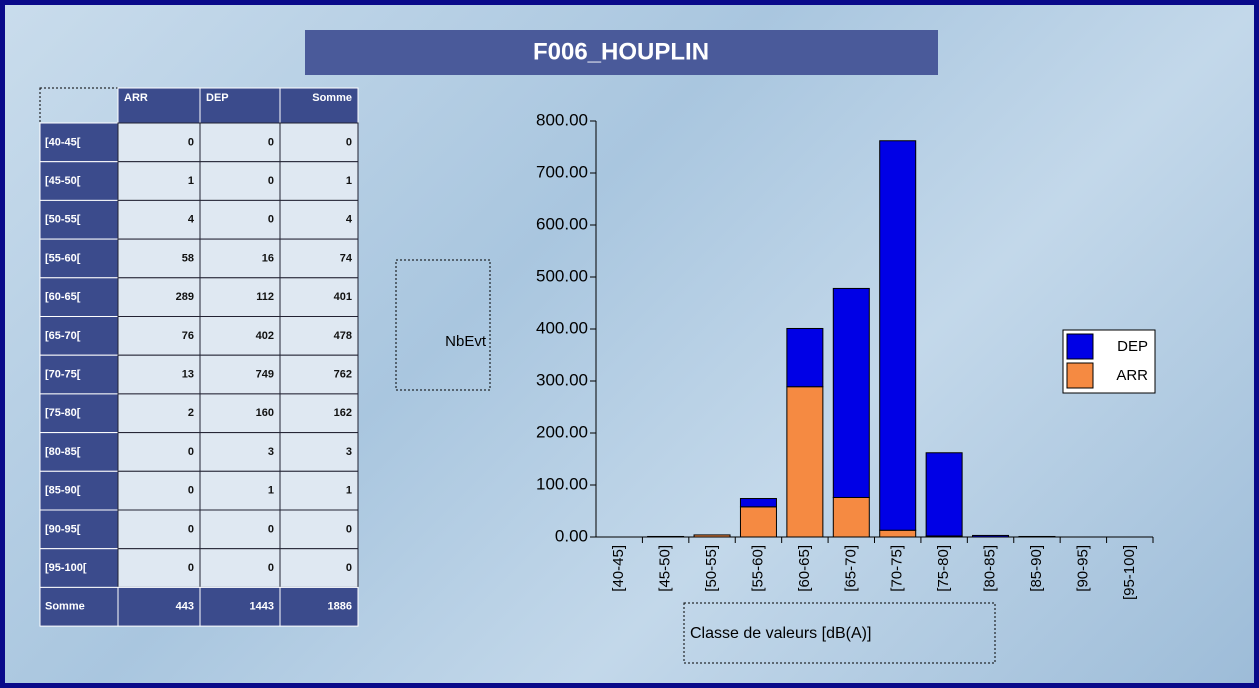  I want to click on x-tick-label: [50-55], so click(711, 568).